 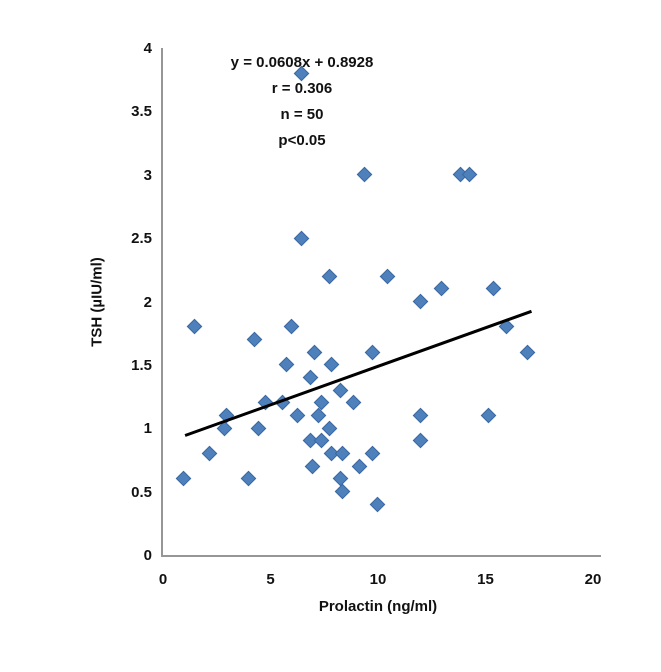 I want to click on y-tick-label: 3, so click(x=147, y=175).